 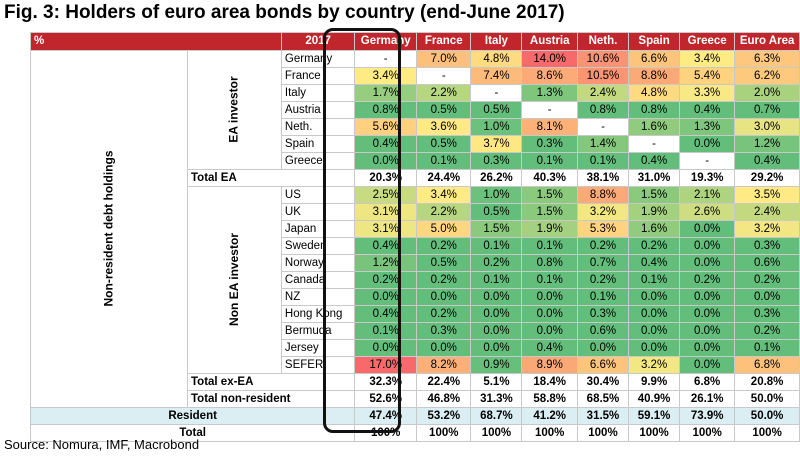 I want to click on value-cell: 22.4%, so click(x=444, y=382).